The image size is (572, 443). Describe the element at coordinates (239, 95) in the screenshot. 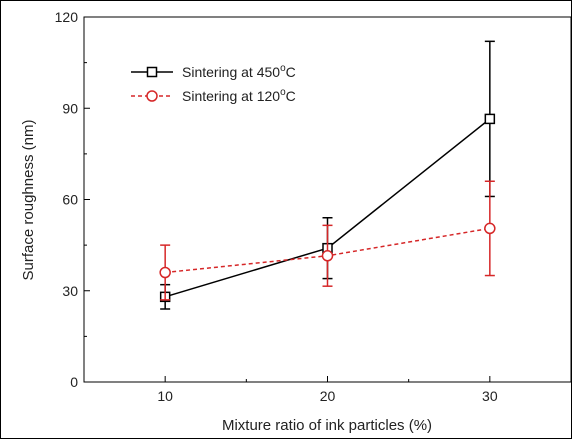

I see `legend-label: Sintering at 120oC` at that location.